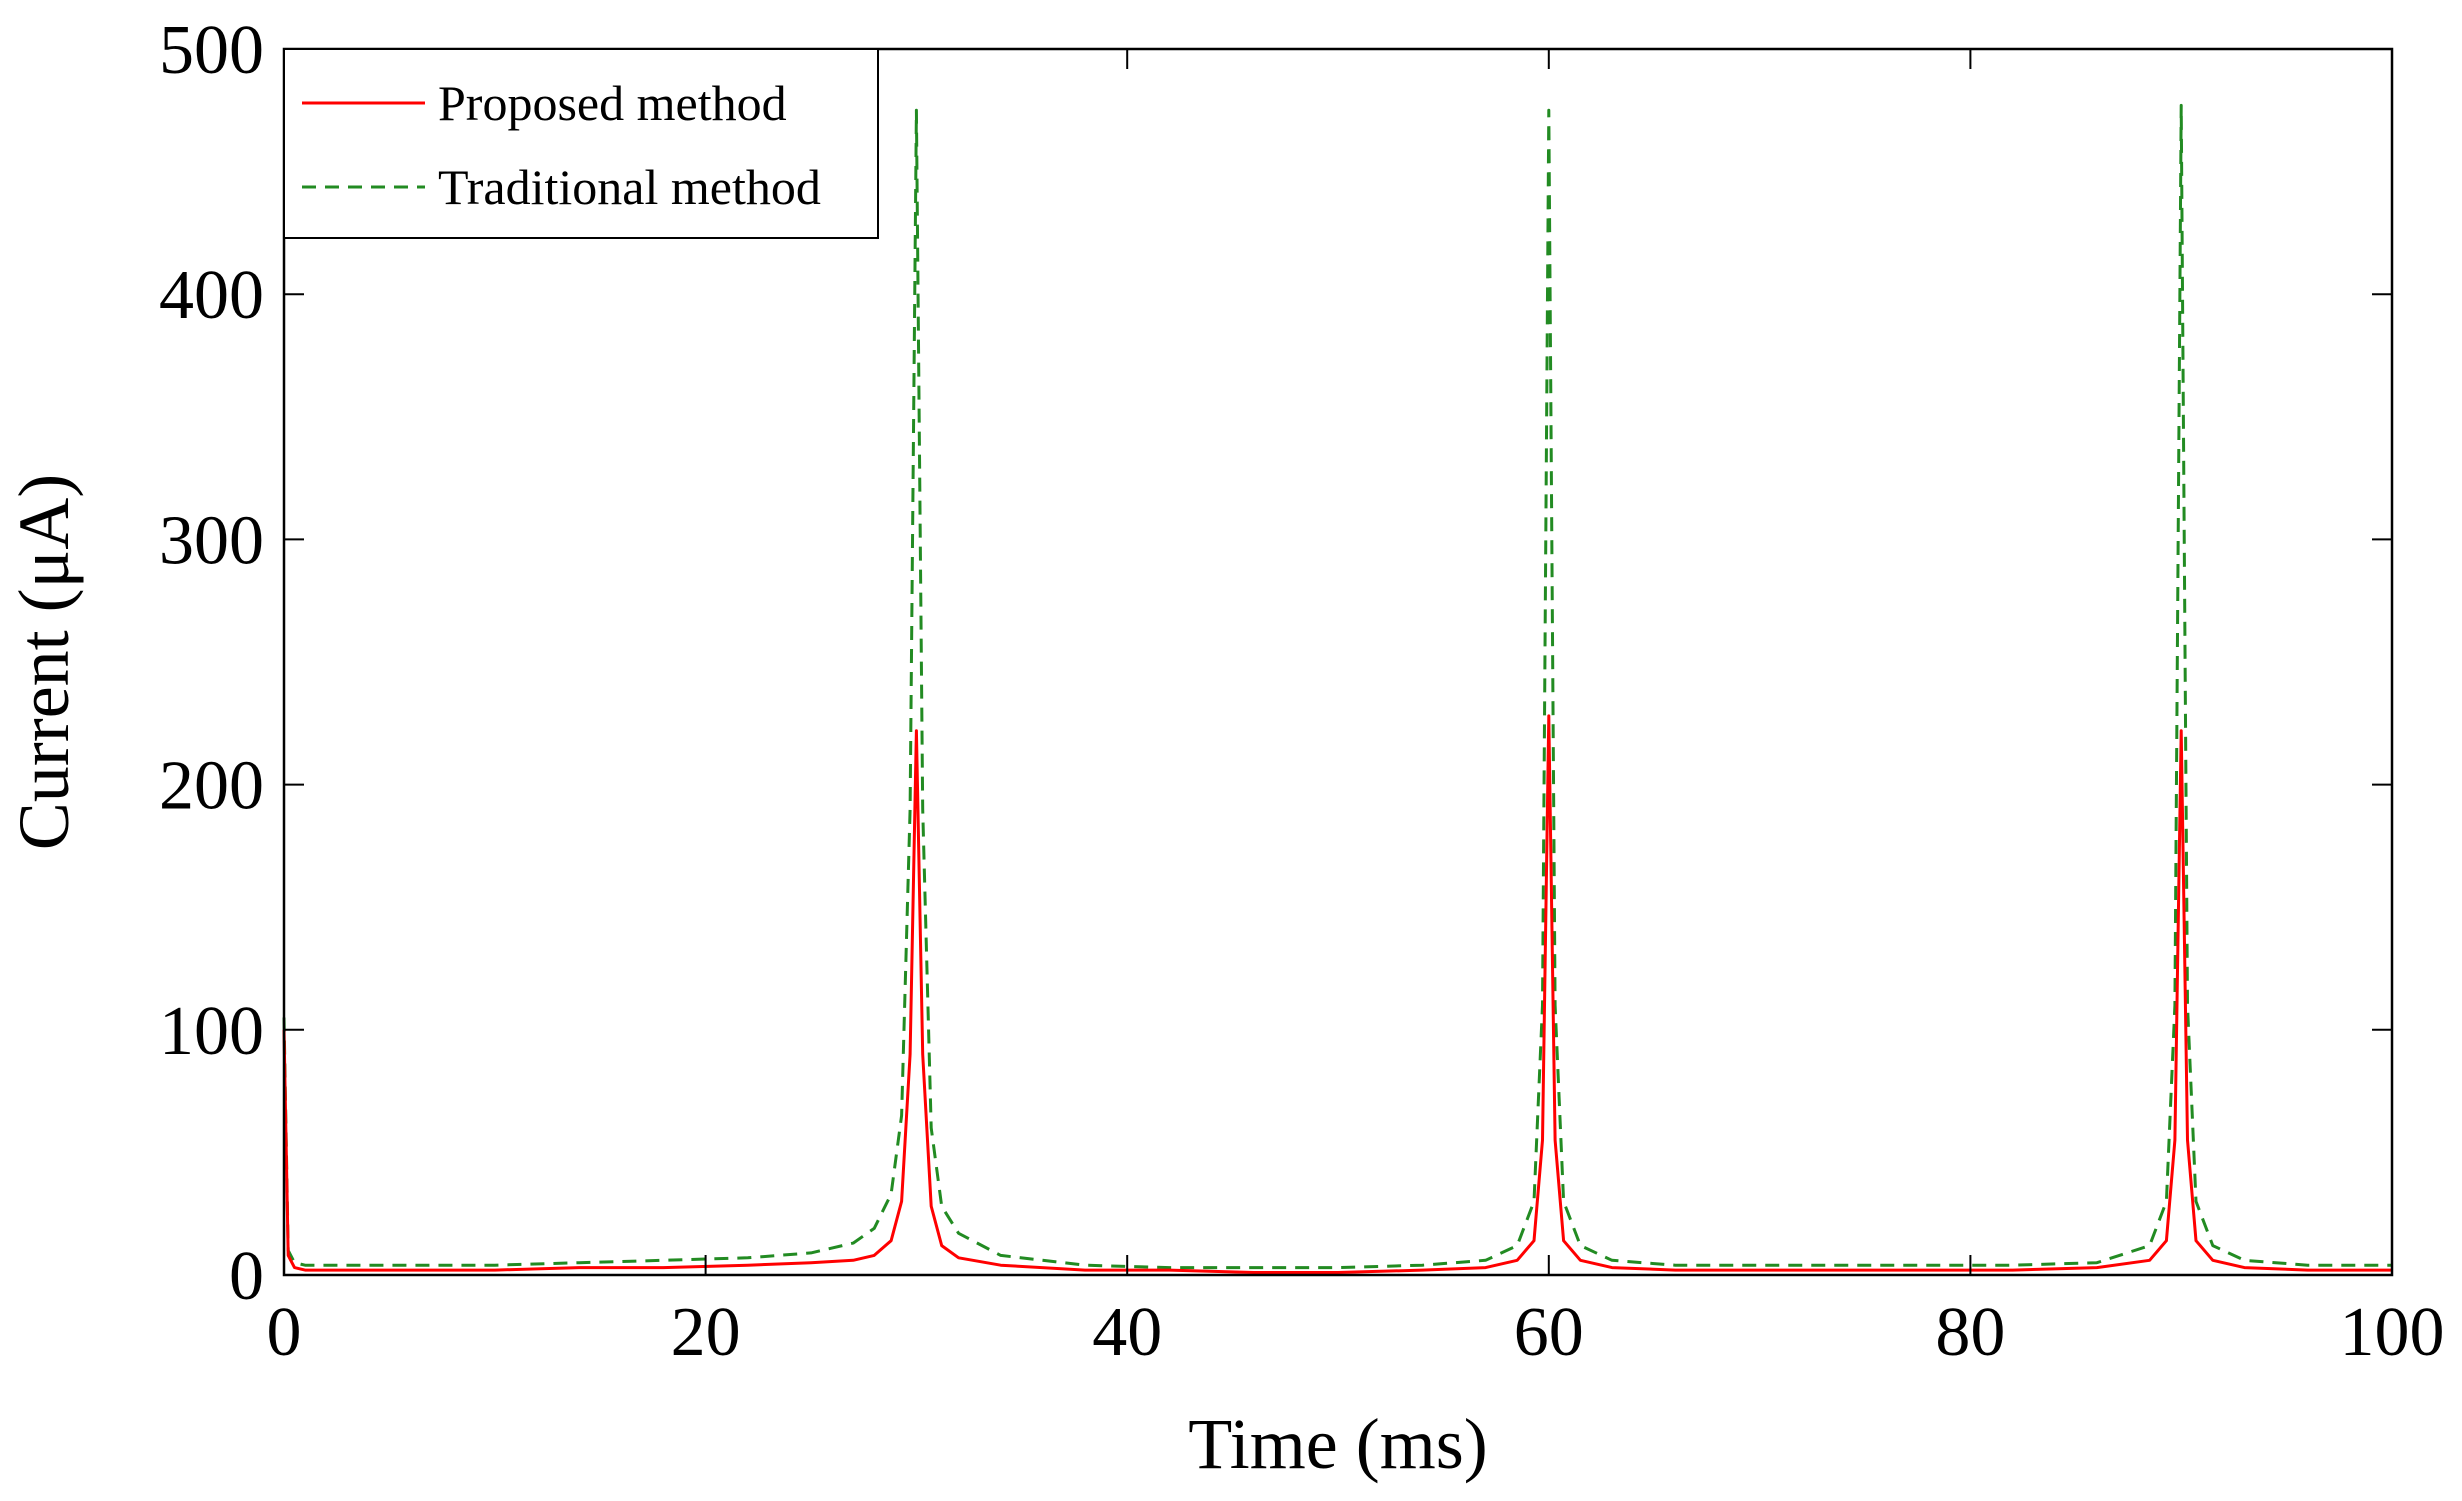 The height and width of the screenshot is (1501, 2462). I want to click on x-tick-label-60: 60, so click(1549, 1332).